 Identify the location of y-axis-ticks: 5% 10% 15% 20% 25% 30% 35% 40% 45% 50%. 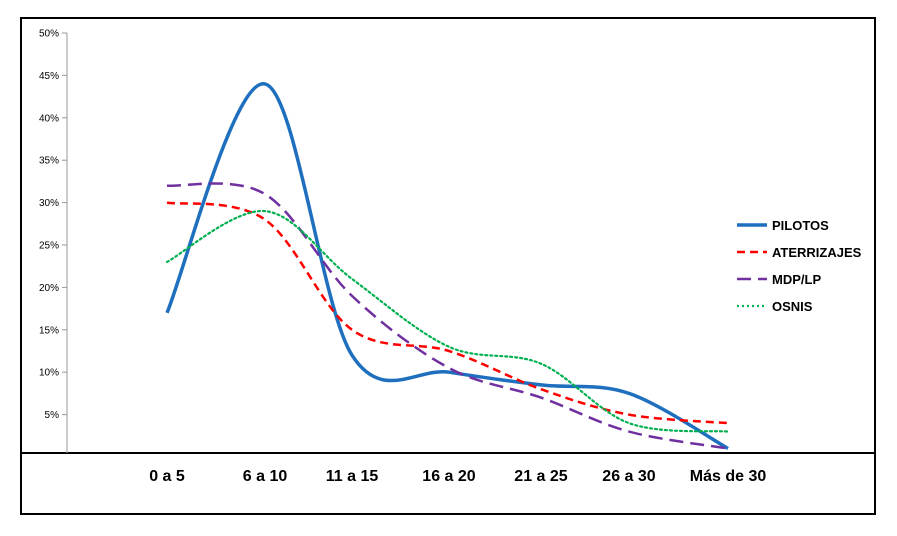
(53, 225).